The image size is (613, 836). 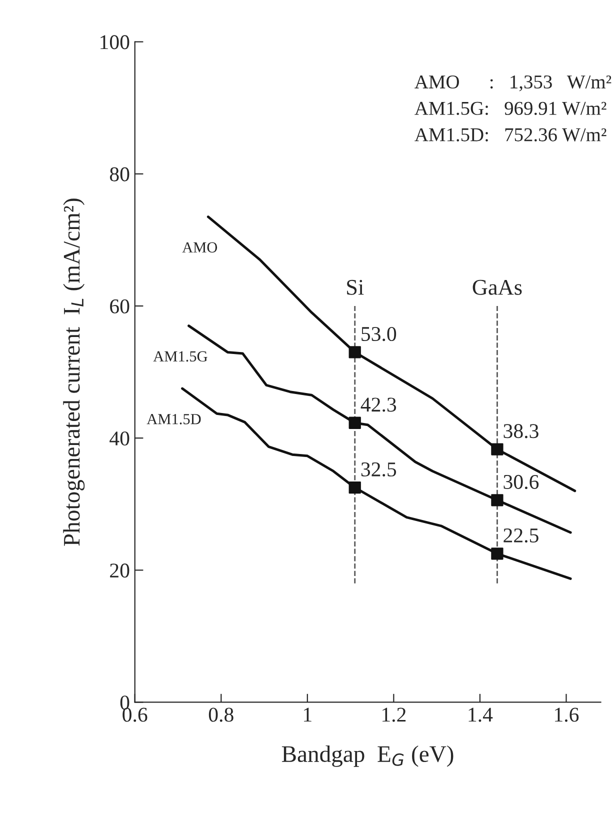 What do you see at coordinates (180, 356) in the screenshot?
I see `series-label: AM1.5G` at bounding box center [180, 356].